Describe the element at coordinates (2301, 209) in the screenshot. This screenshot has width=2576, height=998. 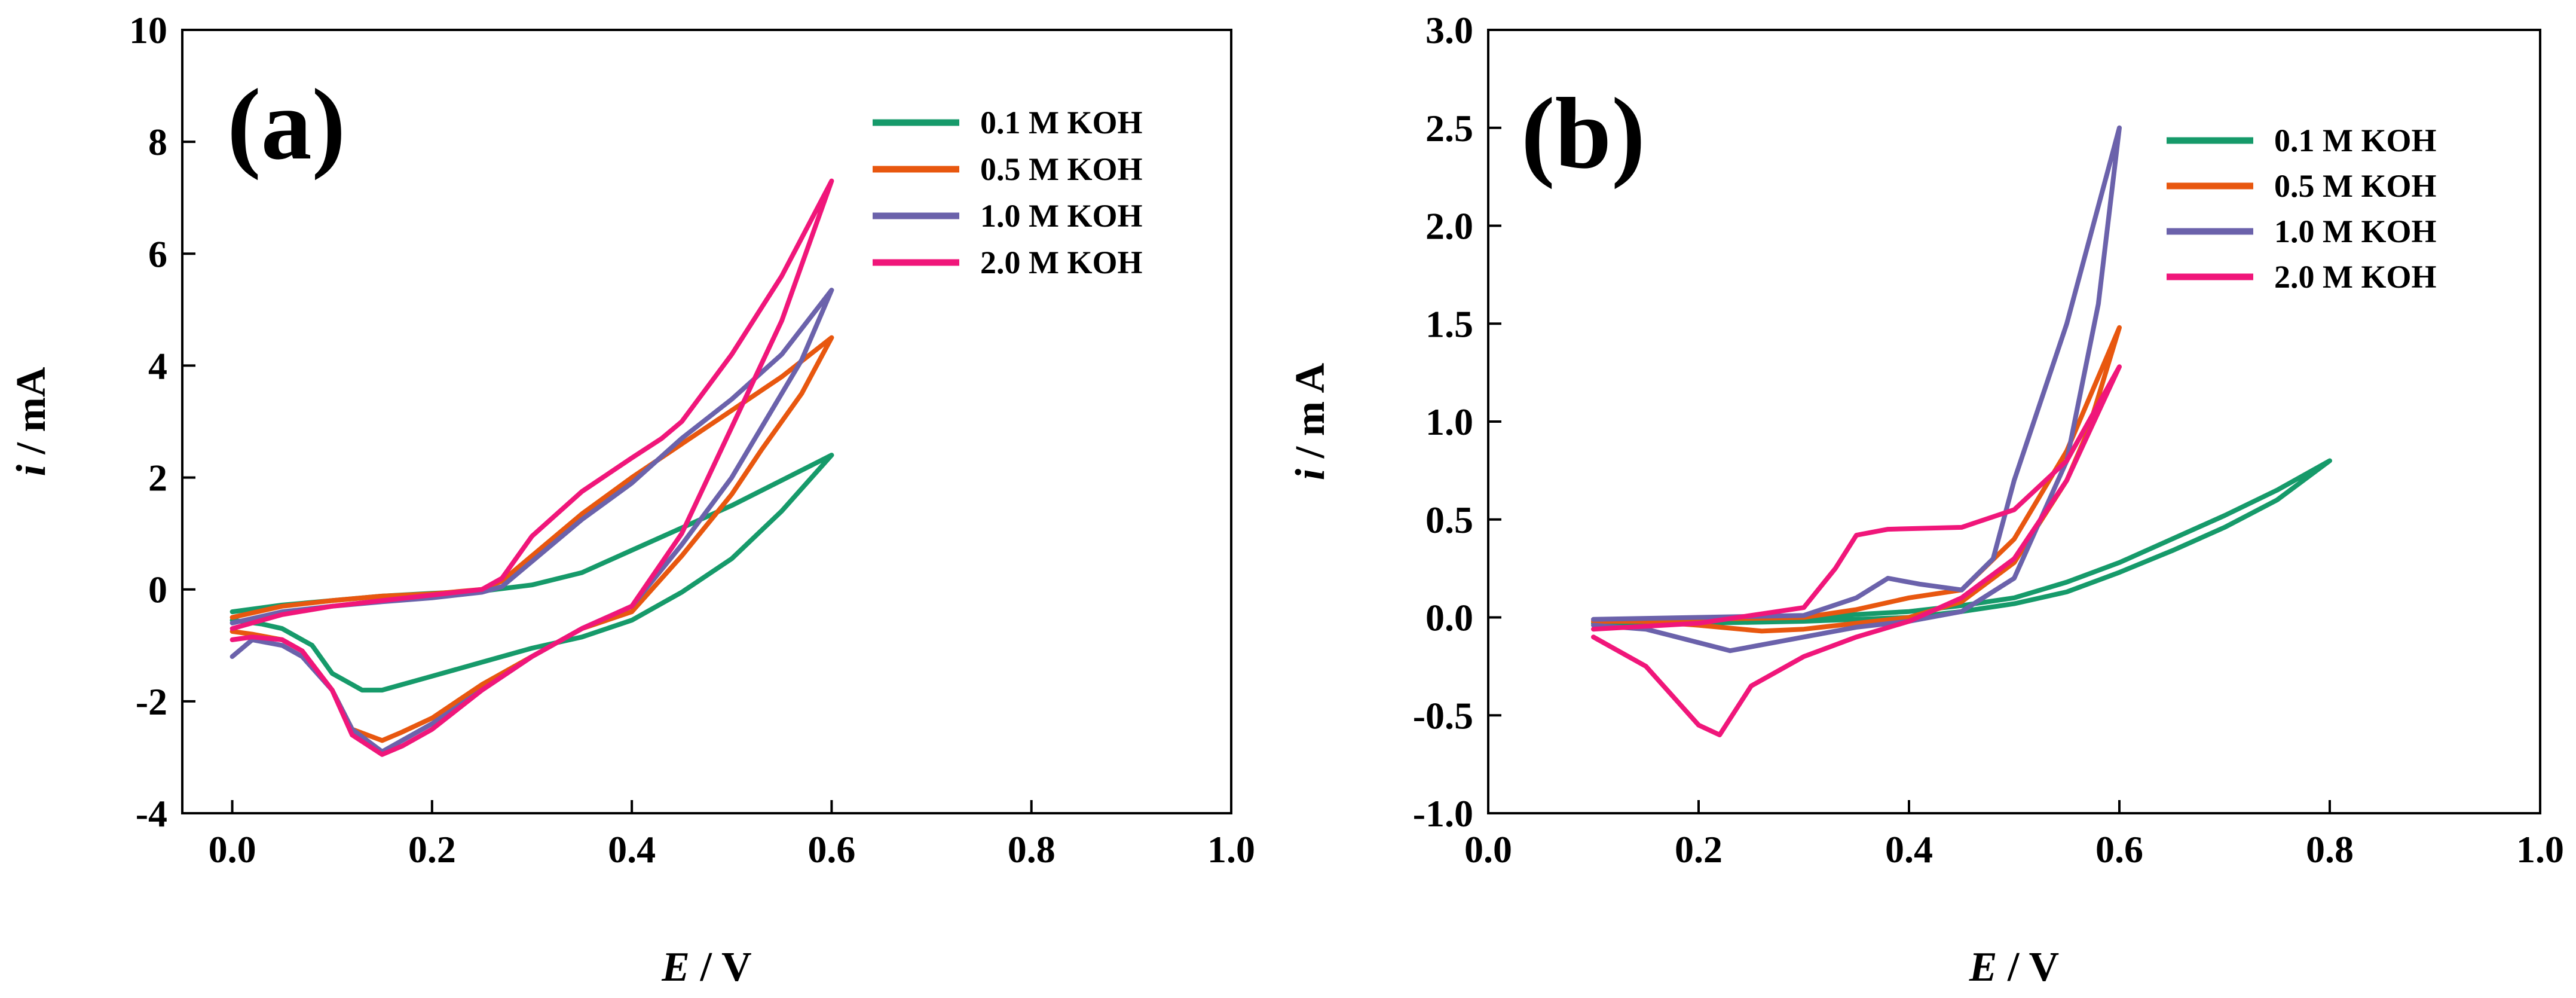
I see `chart-1-legend: 0.1 M KOH 0.5 M KOH 1.0 M KOH 2.0 M KOH` at that location.